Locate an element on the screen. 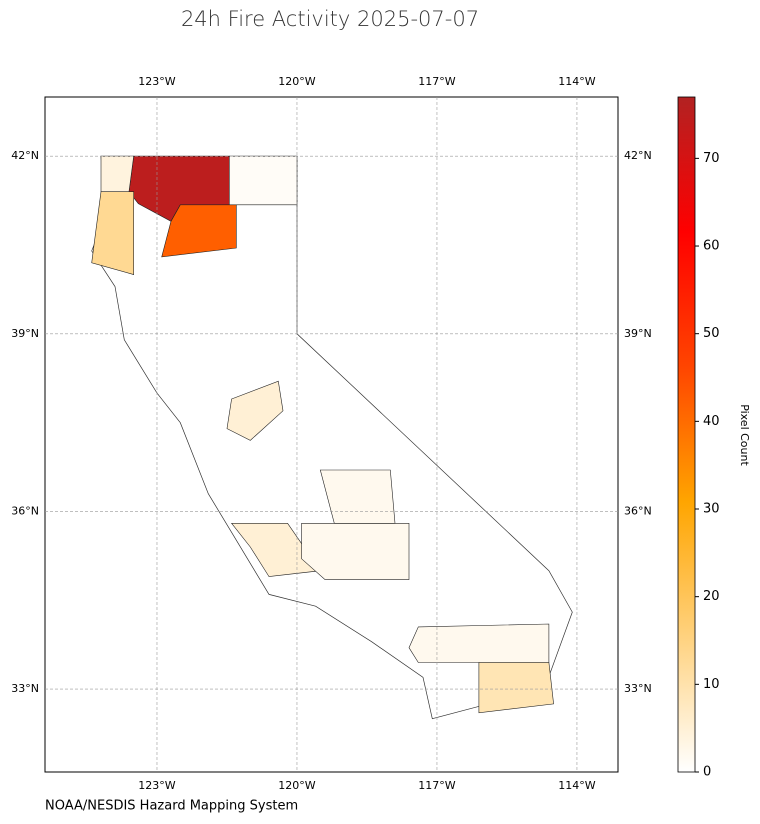  colorbar-tick-label: 0 is located at coordinates (707, 772).